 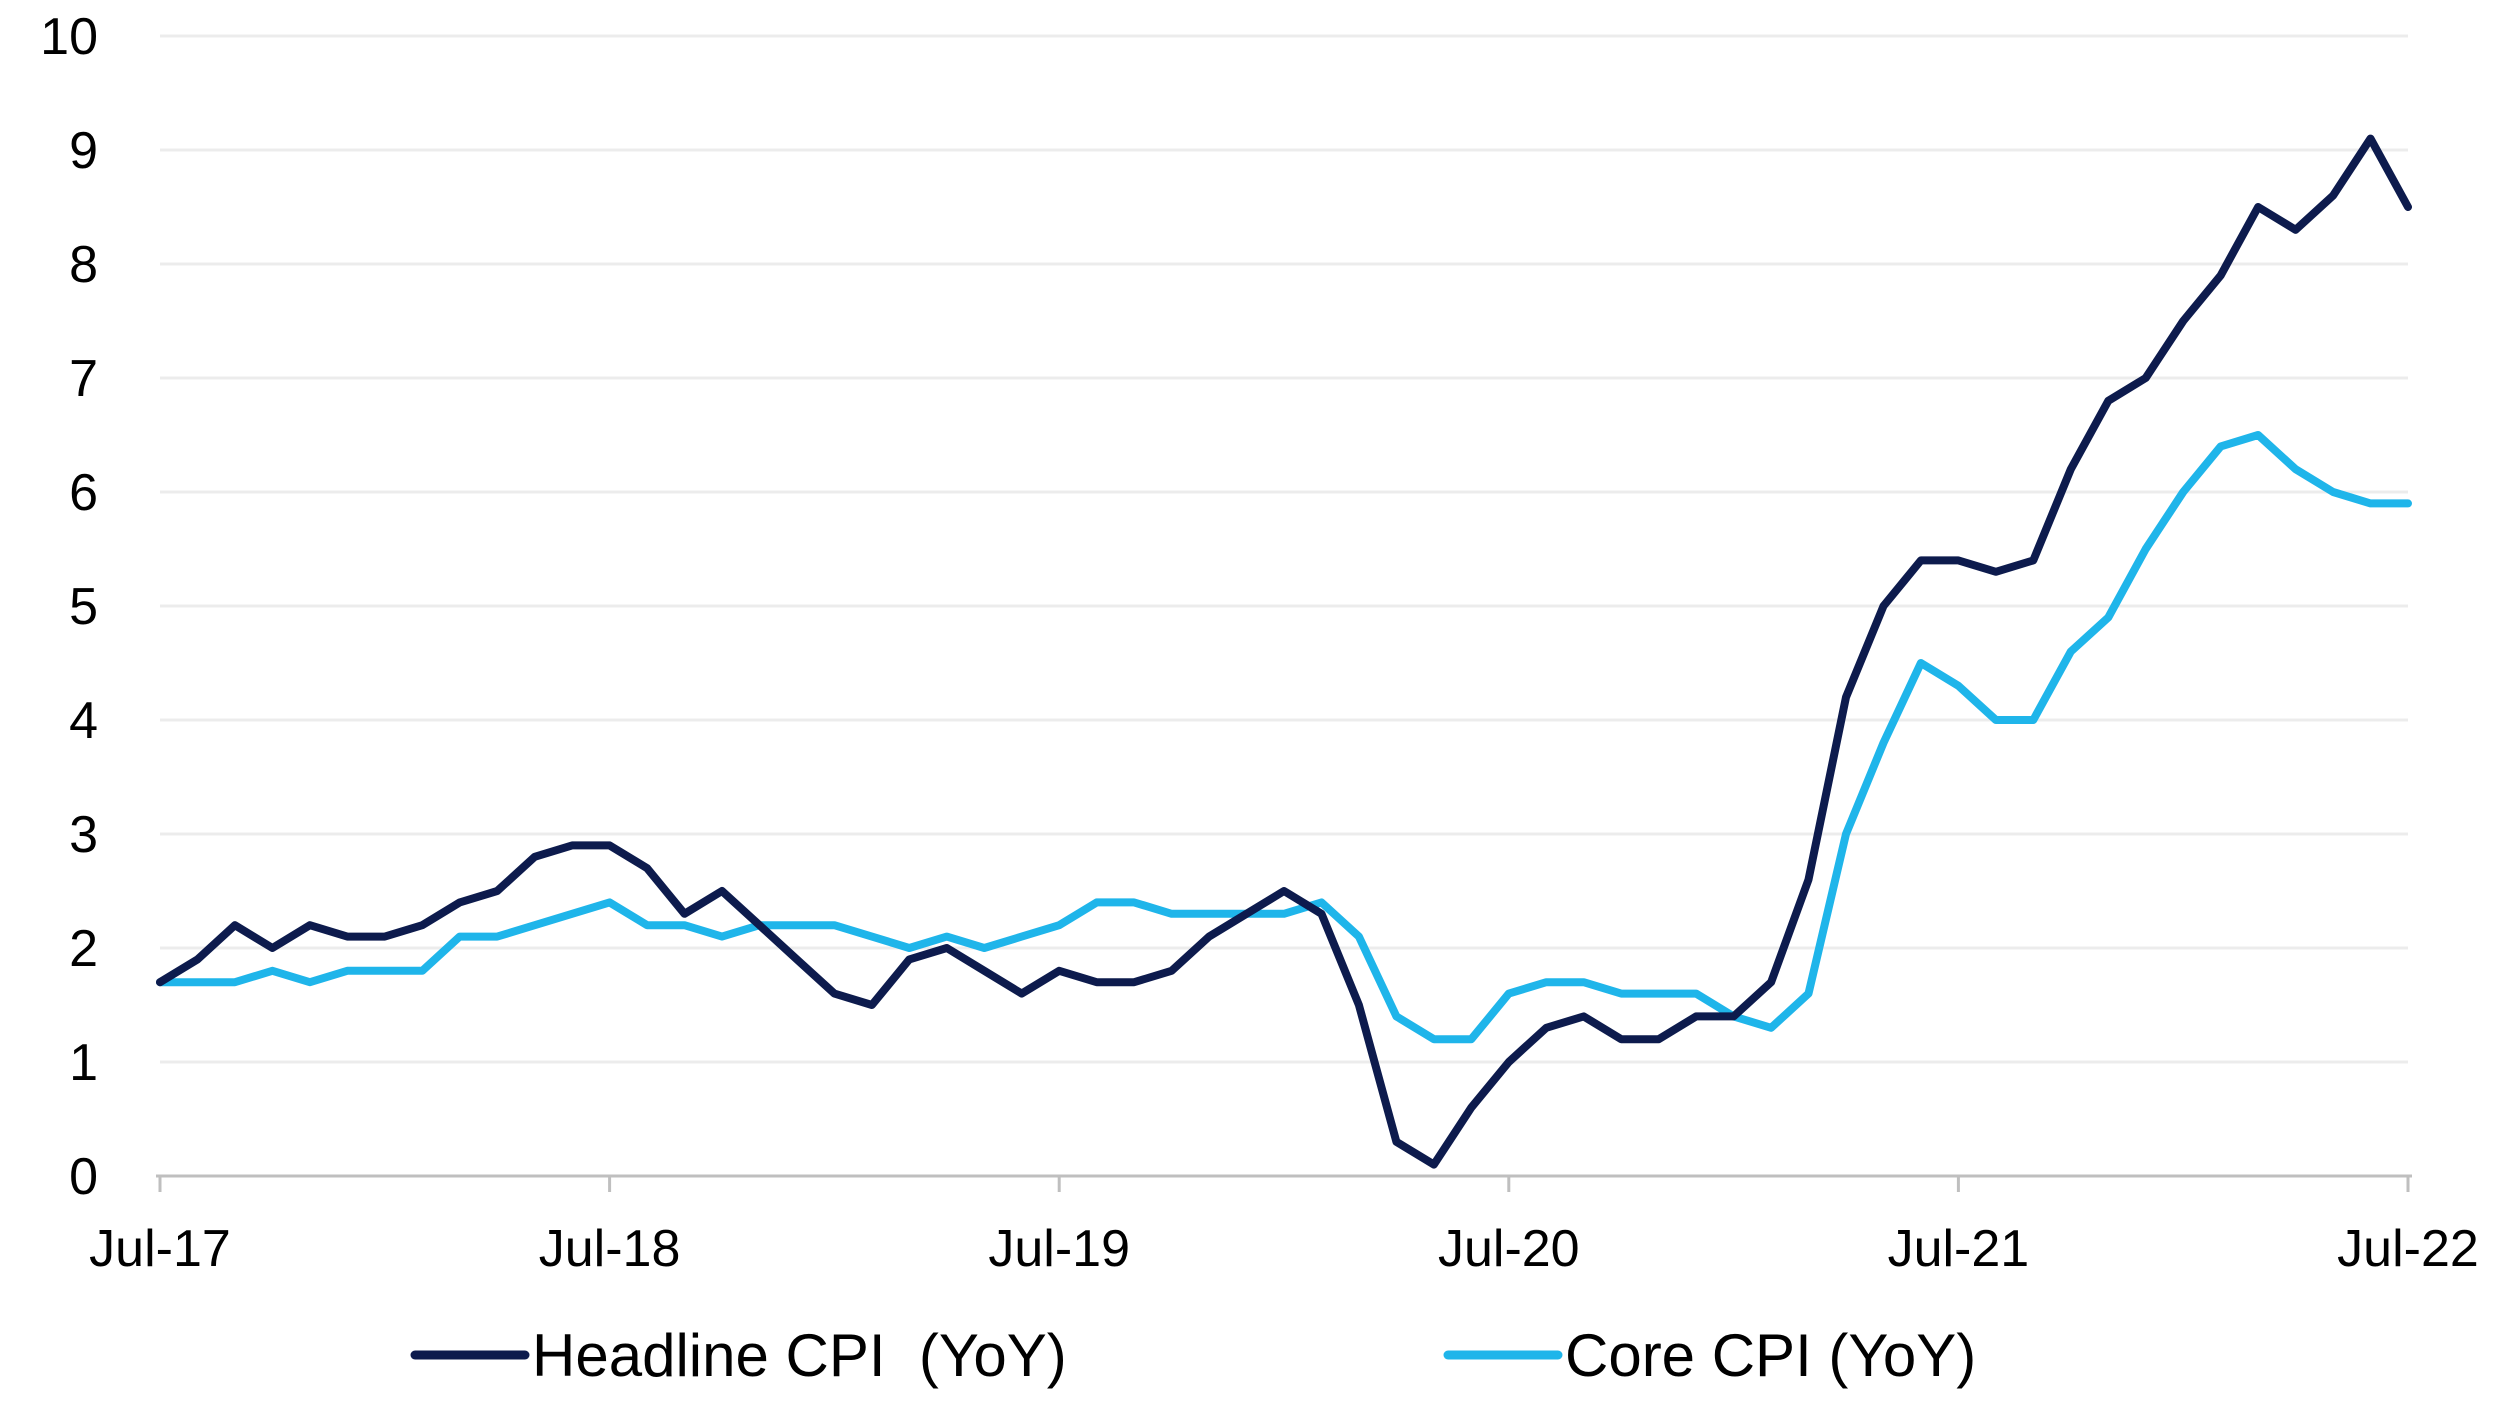 What do you see at coordinates (1959, 1249) in the screenshot?
I see `x-tick-label: Jul-21` at bounding box center [1959, 1249].